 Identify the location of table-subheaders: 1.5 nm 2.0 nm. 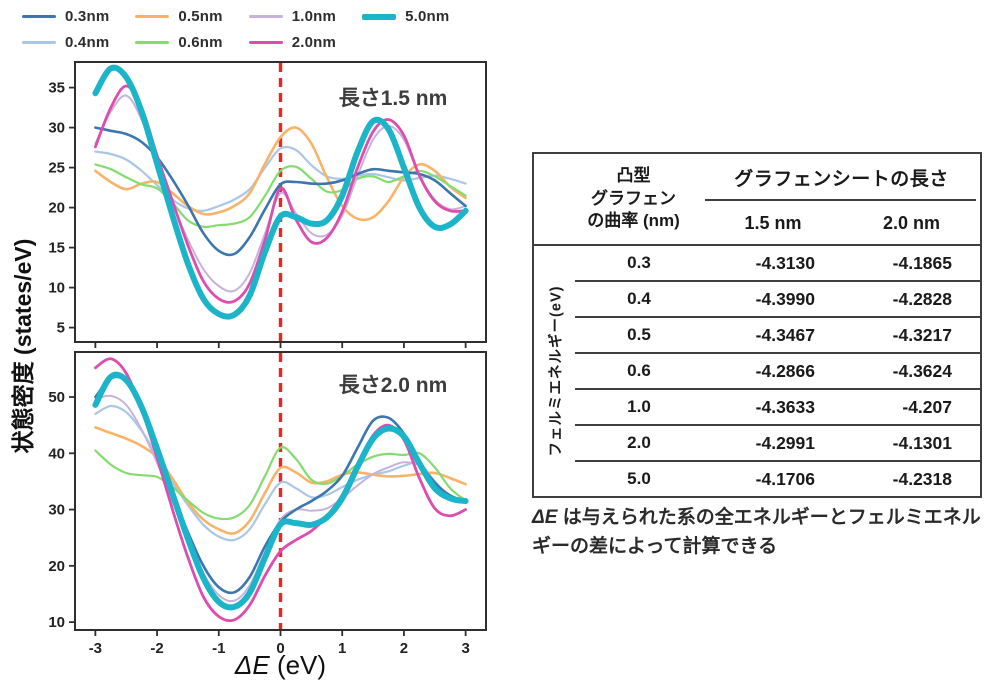
(841, 228).